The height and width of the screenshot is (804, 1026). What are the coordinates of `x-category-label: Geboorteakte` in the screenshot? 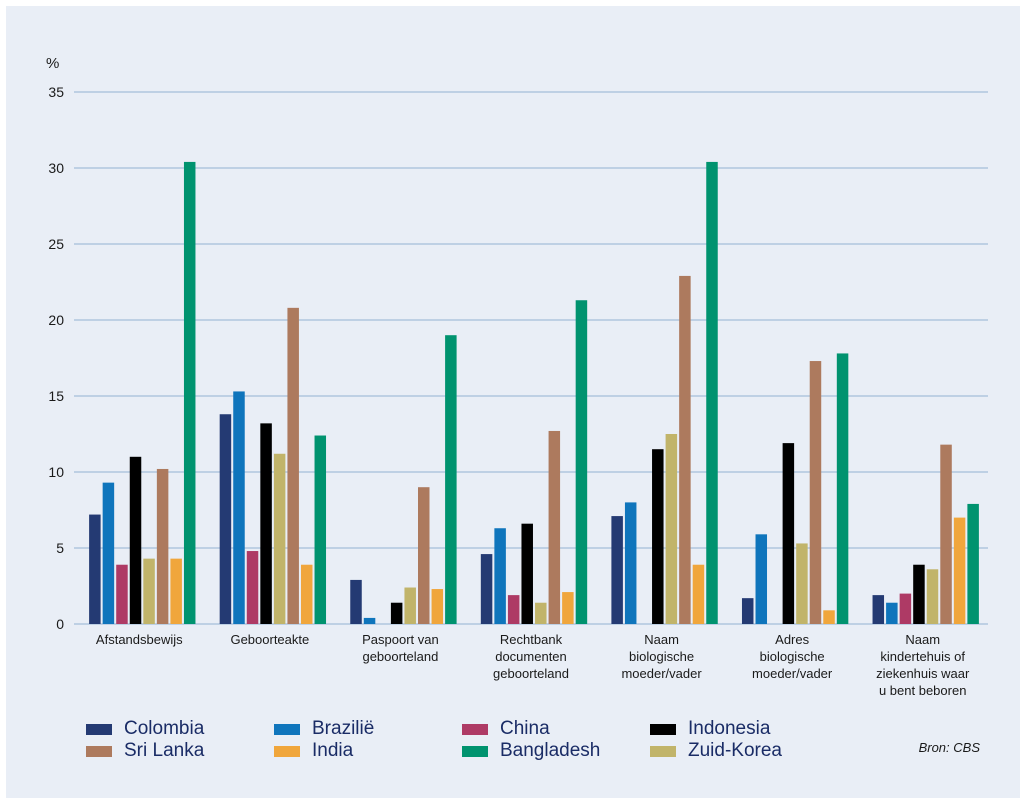 It's located at (269, 639).